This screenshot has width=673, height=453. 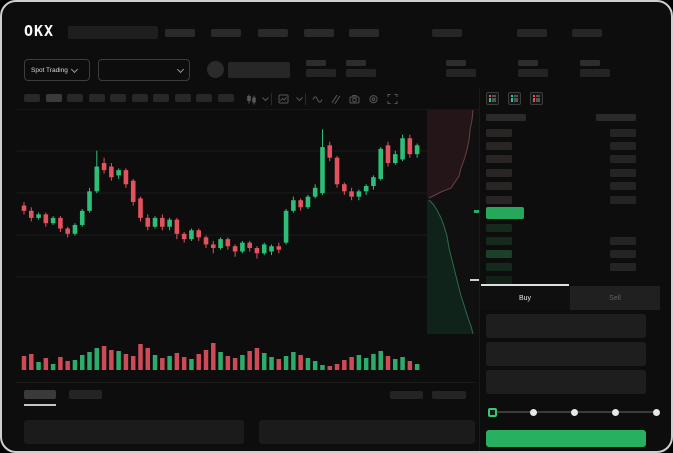 I want to click on market-type-dropdown: Spot Trading, so click(x=57, y=70).